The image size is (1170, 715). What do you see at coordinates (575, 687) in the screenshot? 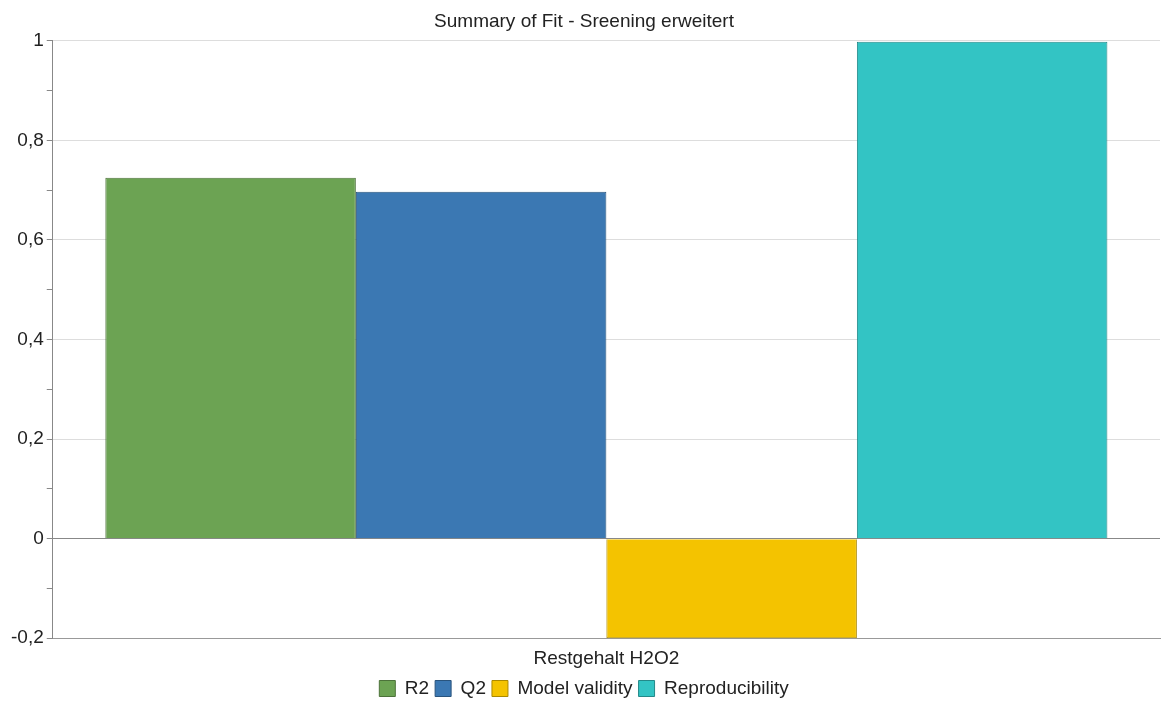
I see `legend-label: Model validity` at bounding box center [575, 687].